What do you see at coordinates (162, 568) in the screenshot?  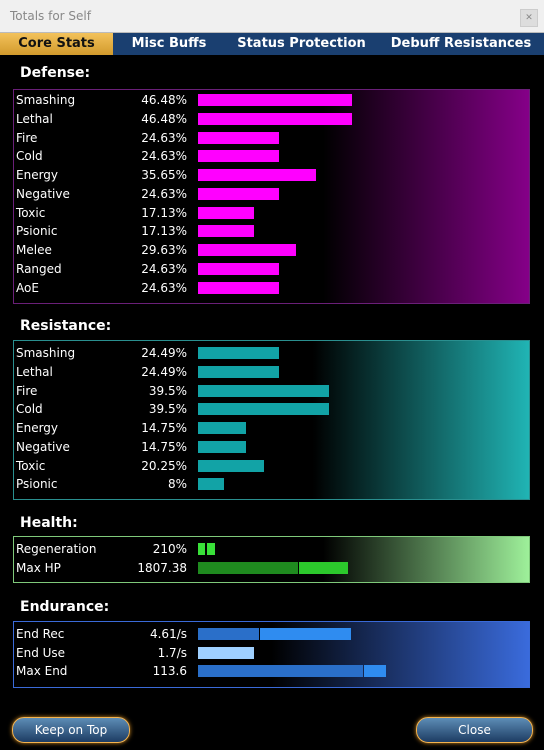 I see `health-value: 1807.38` at bounding box center [162, 568].